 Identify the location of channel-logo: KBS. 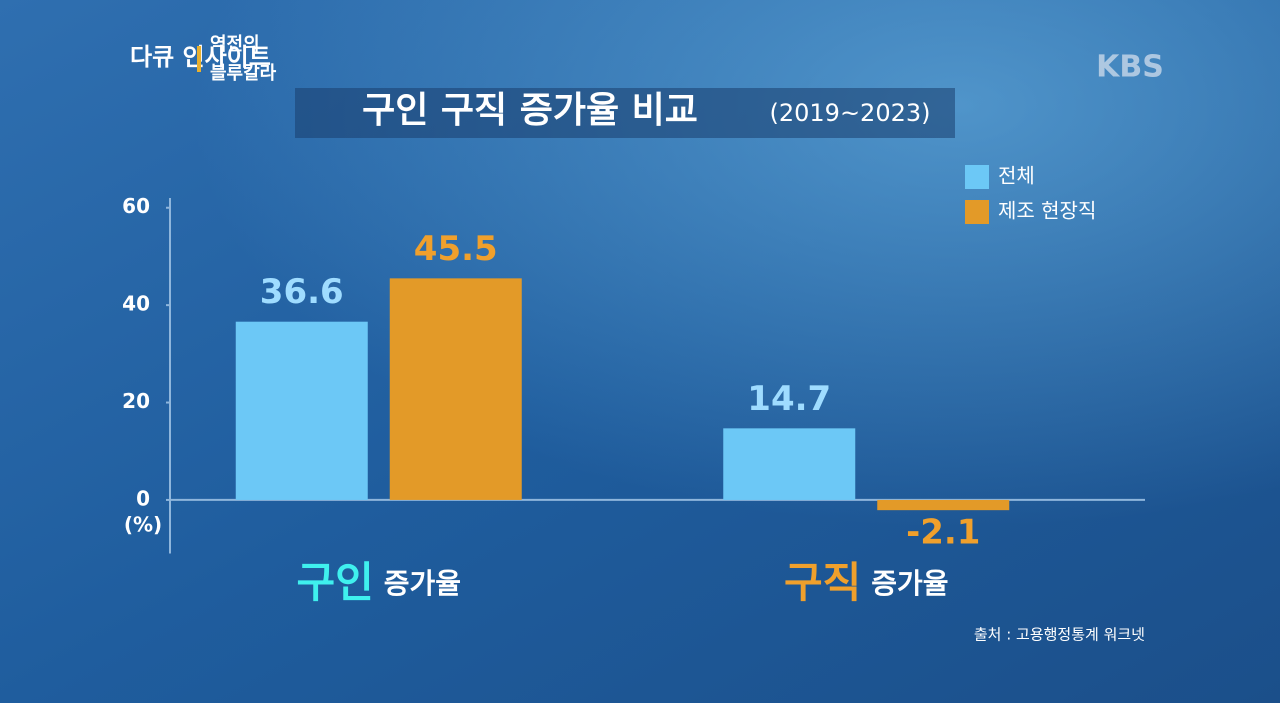
(1130, 67).